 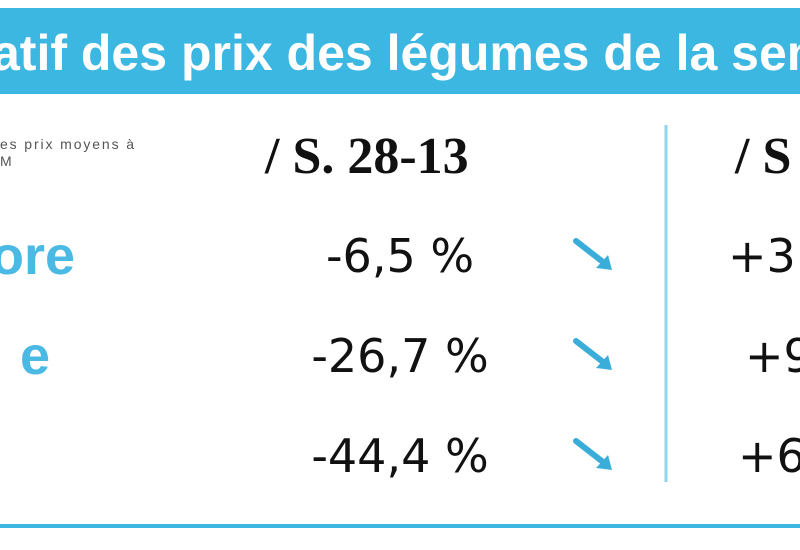 I want to click on cell-value: +6, so click(x=769, y=456).